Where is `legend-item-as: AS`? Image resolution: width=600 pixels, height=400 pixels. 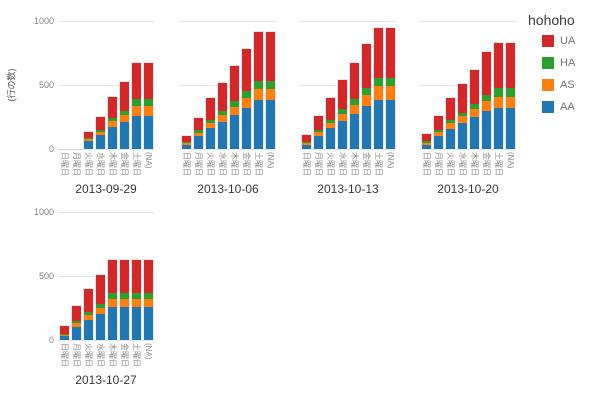 legend-item-as: AS is located at coordinates (558, 85).